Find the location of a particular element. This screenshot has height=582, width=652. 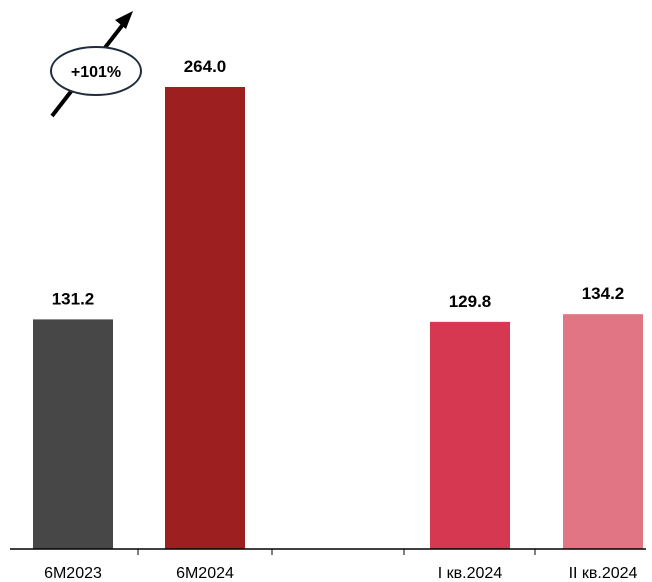

value-label-6m2024: 264.0 is located at coordinates (205, 66).